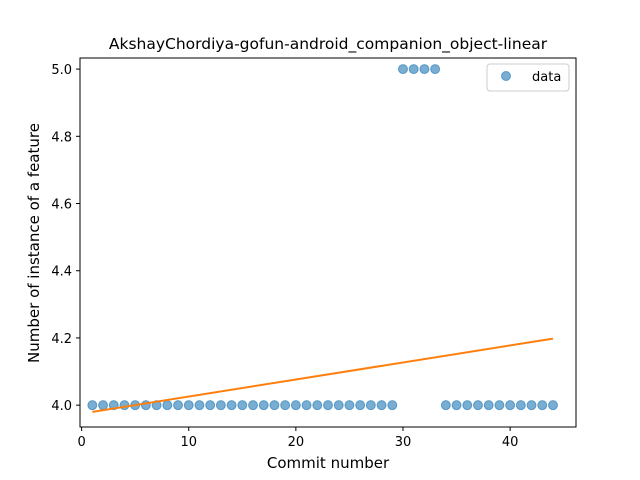 The image size is (640, 480). I want to click on y-tick-label: 5.0, so click(61, 70).